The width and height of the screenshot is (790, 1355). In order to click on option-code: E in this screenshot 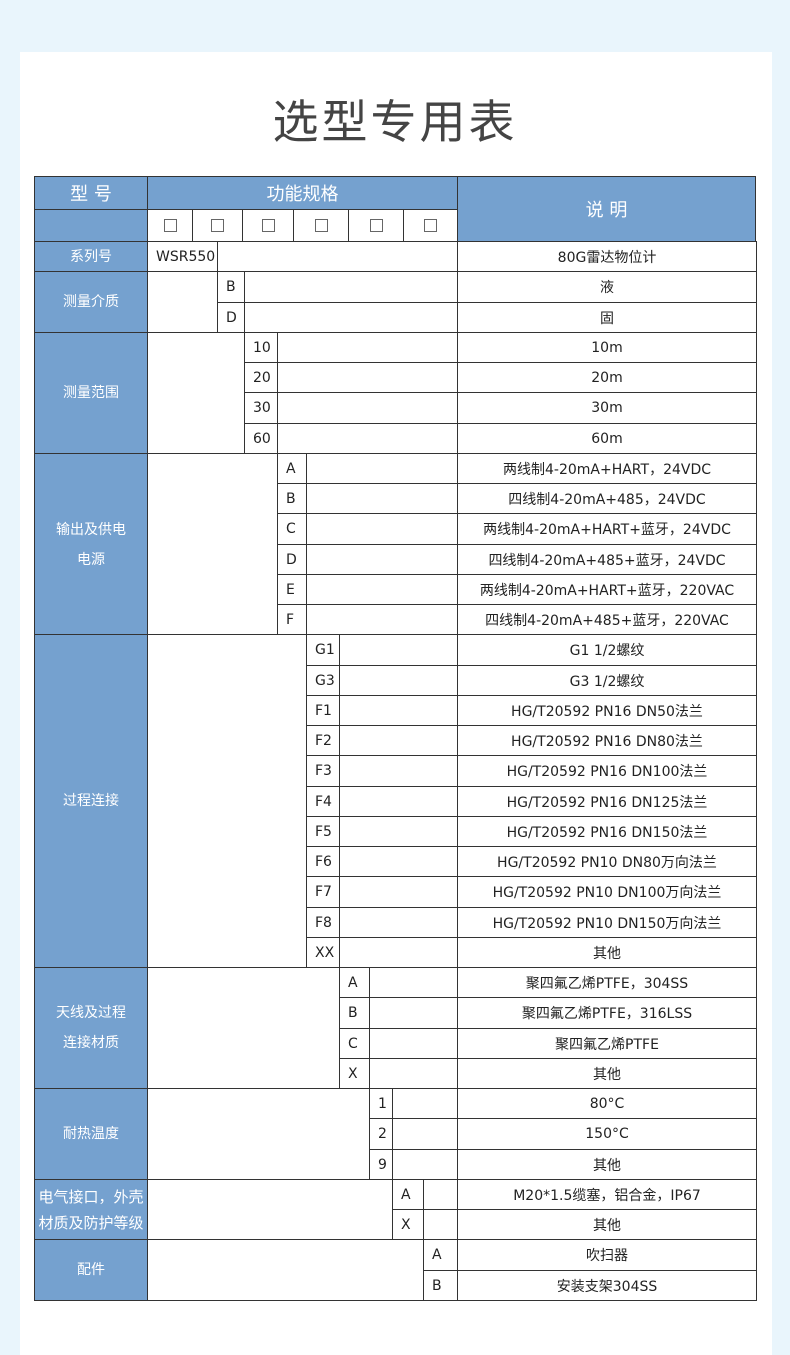, I will do `click(292, 589)`.